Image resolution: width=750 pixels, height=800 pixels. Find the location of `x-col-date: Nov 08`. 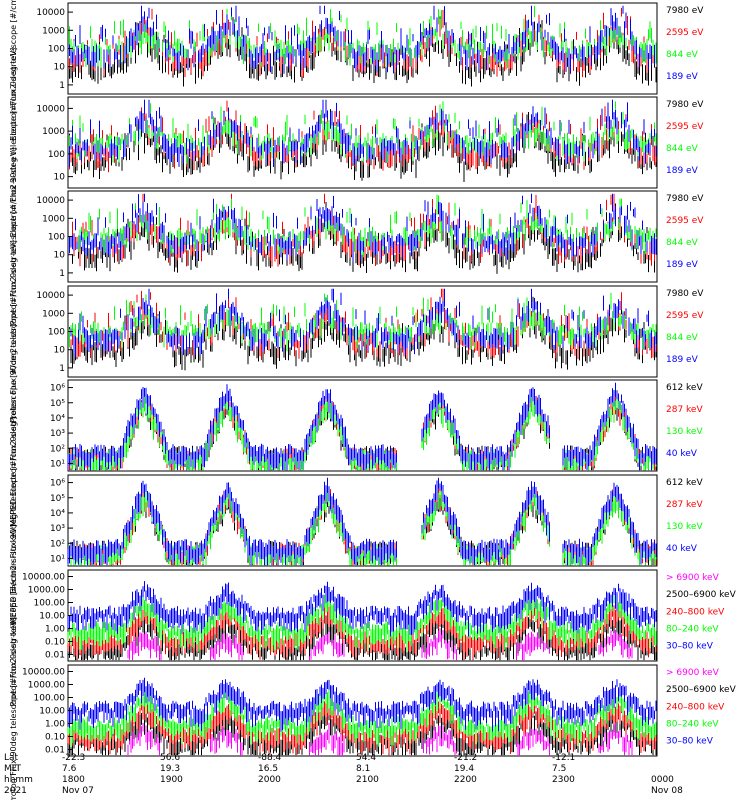

x-col-date: Nov 08 is located at coordinates (667, 791).